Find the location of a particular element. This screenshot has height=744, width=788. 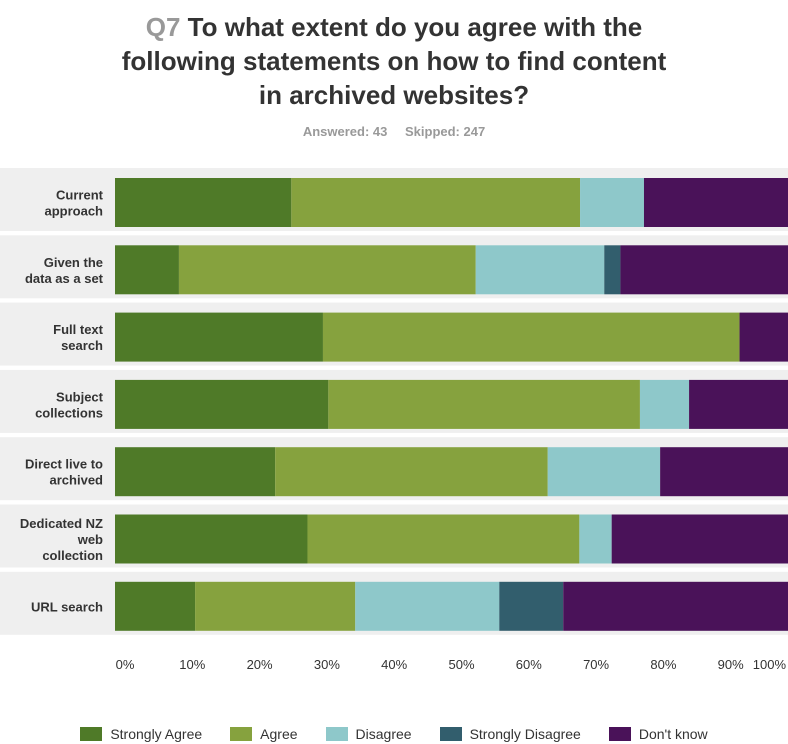

category-label: approach is located at coordinates (73, 211).